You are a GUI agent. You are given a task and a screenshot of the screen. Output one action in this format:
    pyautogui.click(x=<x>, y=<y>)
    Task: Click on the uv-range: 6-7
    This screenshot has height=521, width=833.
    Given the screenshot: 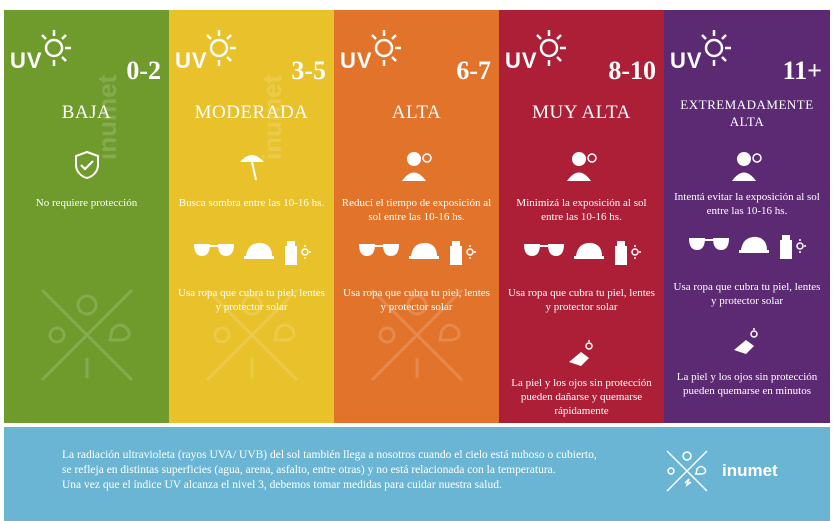 What is the action you would take?
    pyautogui.click(x=473, y=70)
    